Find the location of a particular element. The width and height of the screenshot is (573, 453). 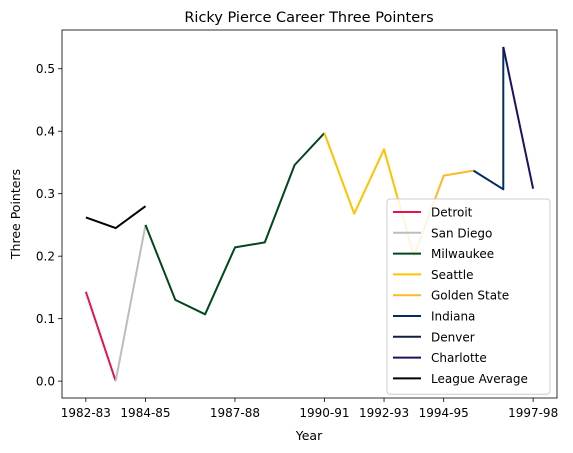

x-tick-label: 1992-93 is located at coordinates (384, 413).